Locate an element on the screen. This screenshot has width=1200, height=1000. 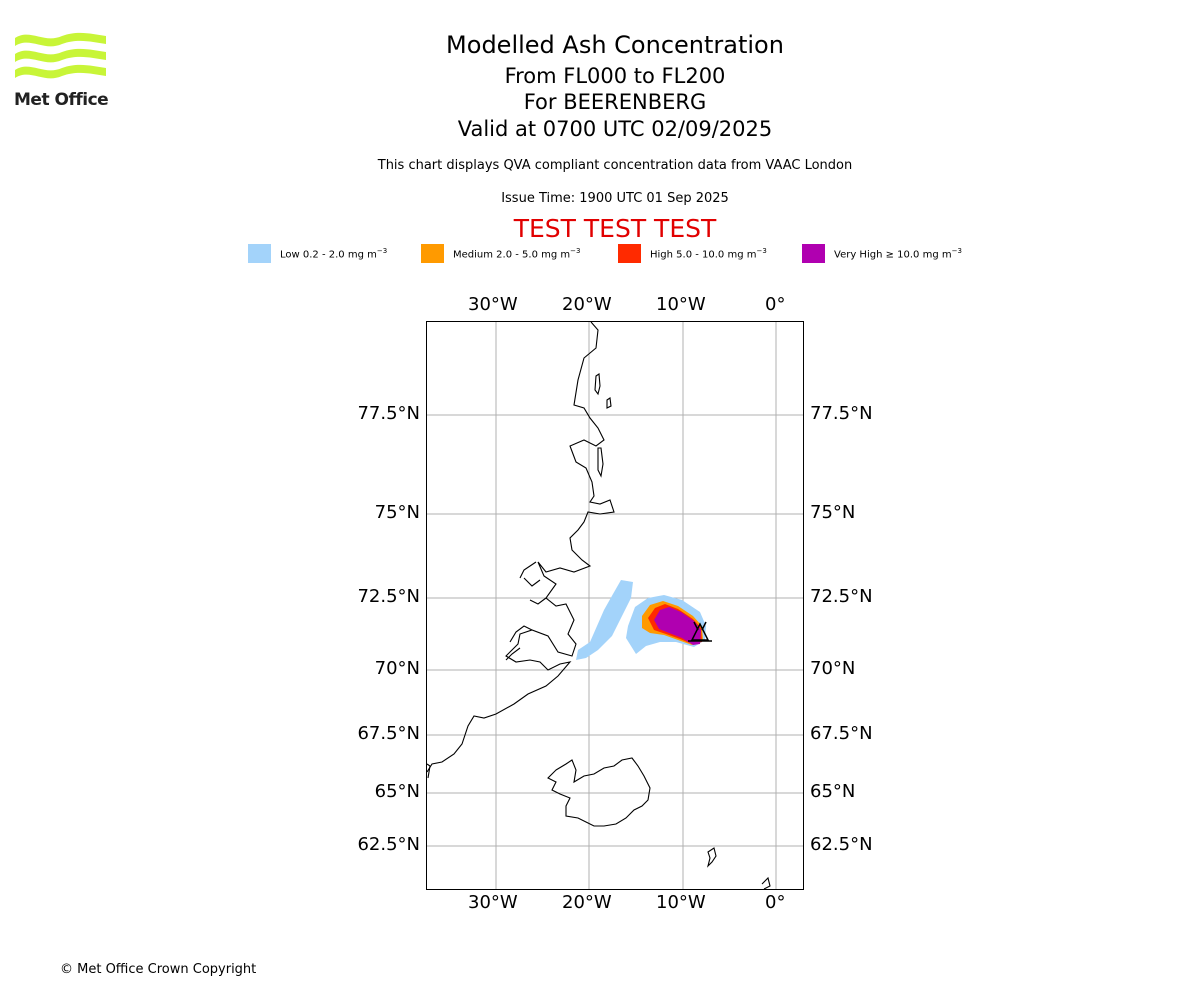
legend-item-low: Low 0.2 - 2.0 mg m−3 is located at coordinates (317, 253).